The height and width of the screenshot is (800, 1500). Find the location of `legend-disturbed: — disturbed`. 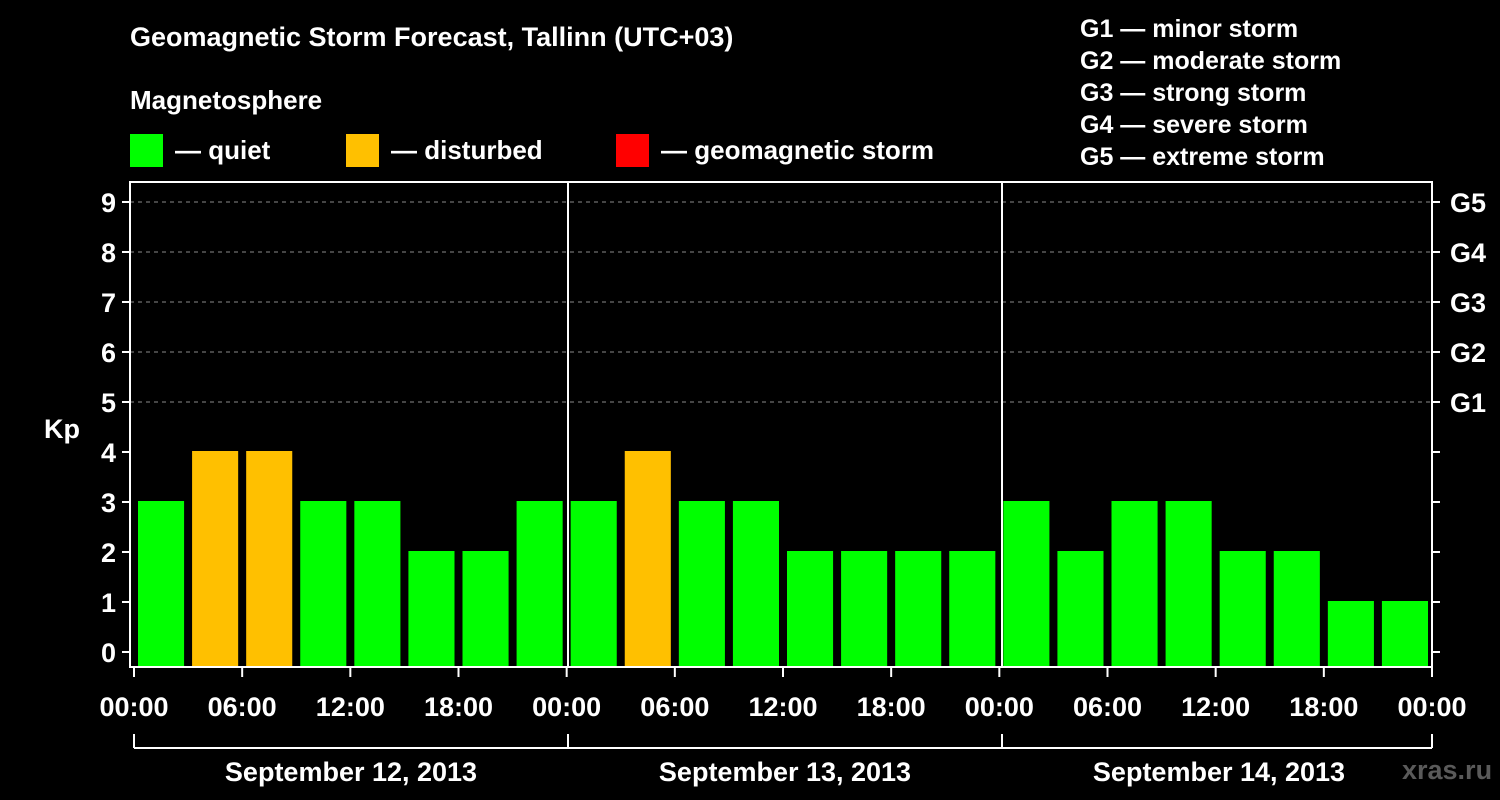

legend-disturbed: — disturbed is located at coordinates (444, 150).